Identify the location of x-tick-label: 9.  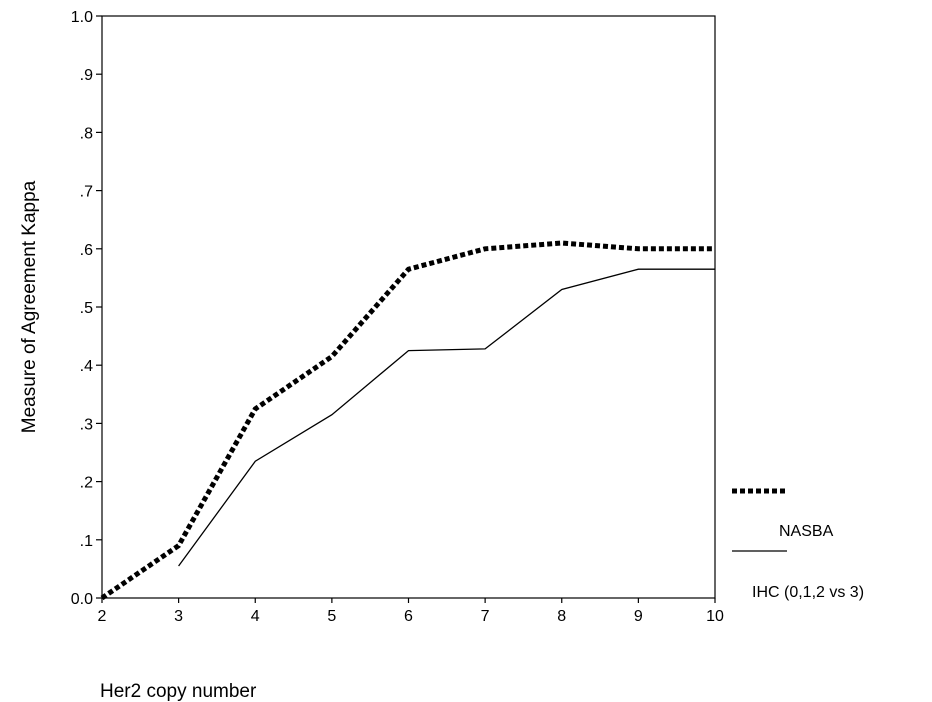
(638, 616).